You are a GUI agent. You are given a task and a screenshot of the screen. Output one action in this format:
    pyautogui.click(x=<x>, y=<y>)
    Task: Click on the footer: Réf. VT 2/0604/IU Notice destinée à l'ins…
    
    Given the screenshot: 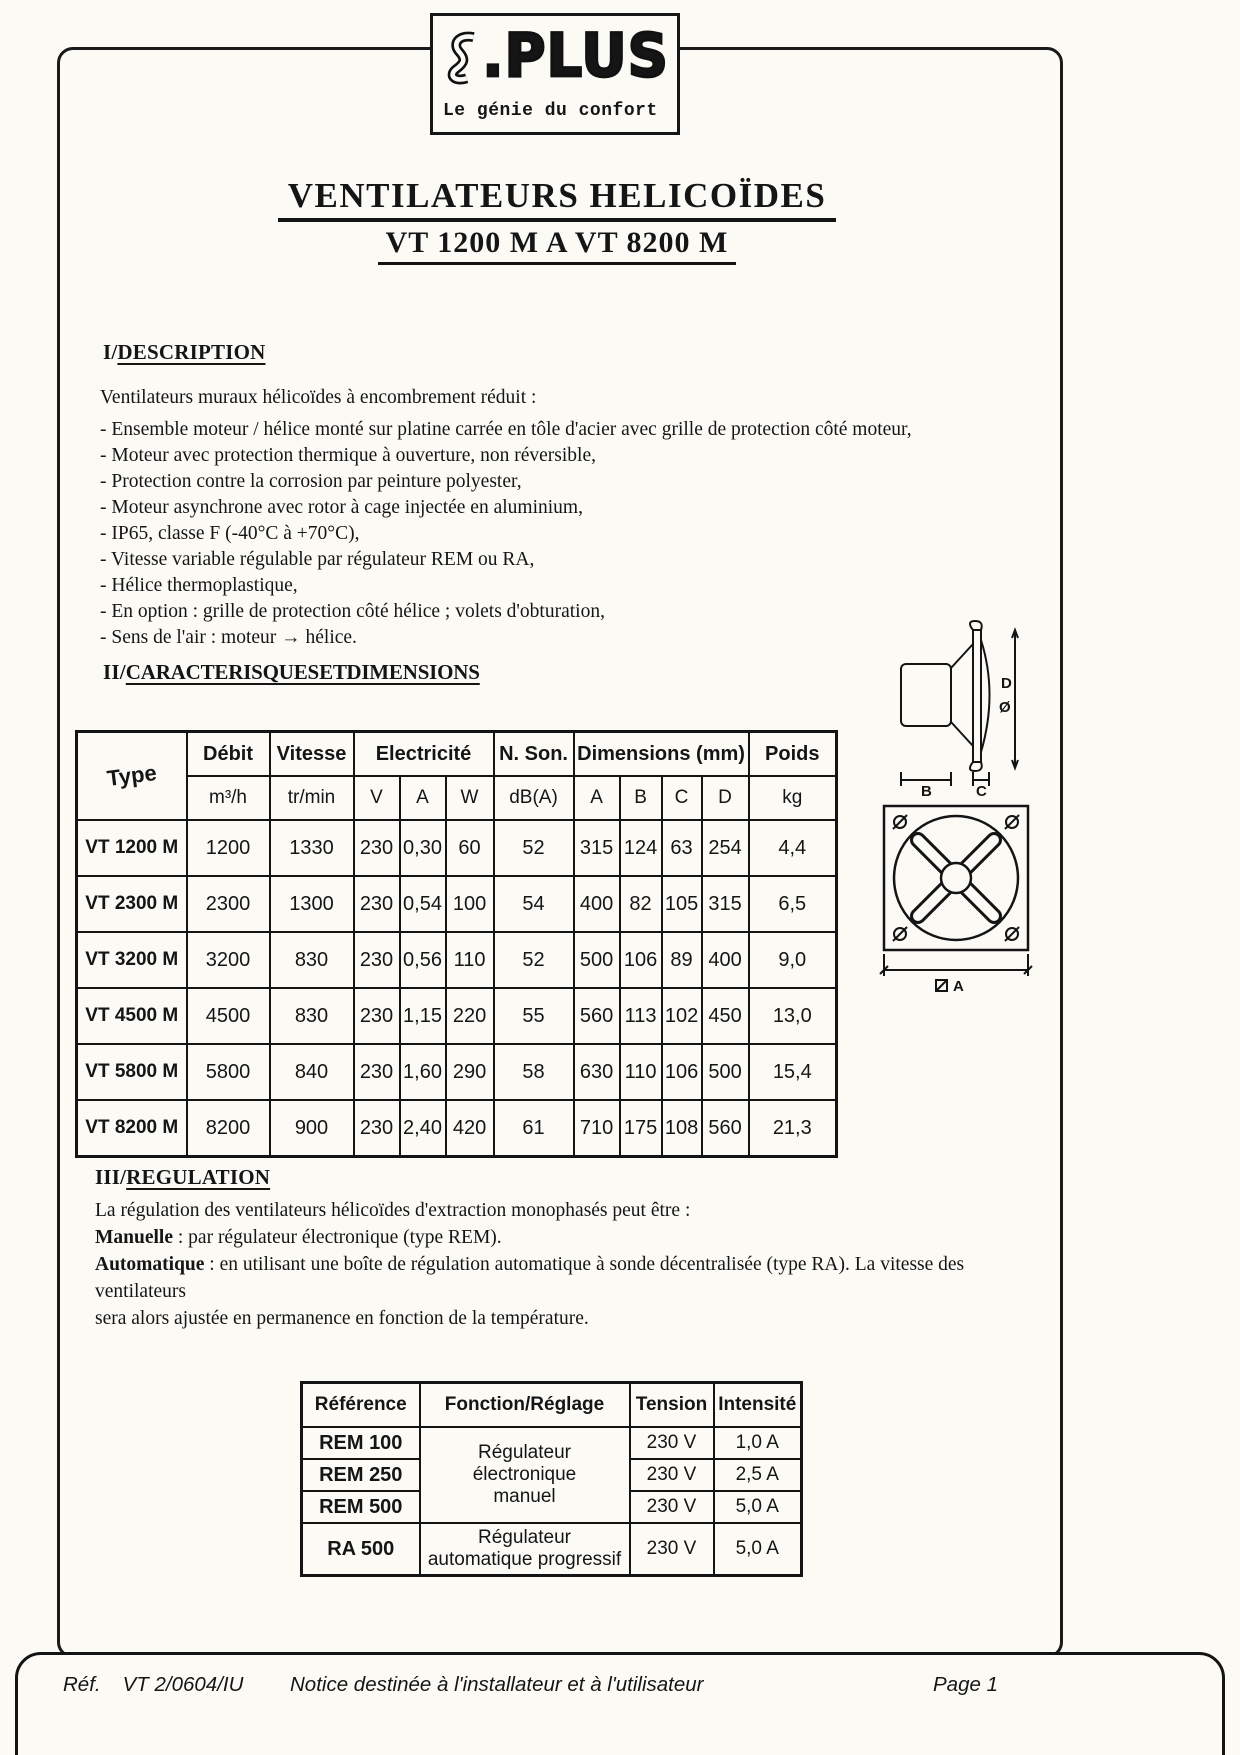 What is the action you would take?
    pyautogui.click(x=620, y=1703)
    